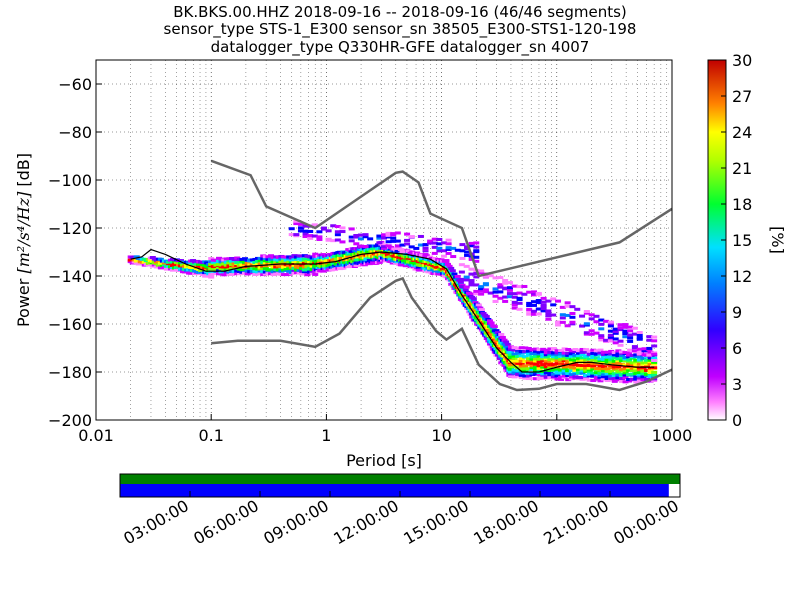 The image size is (800, 600). What do you see at coordinates (75, 132) in the screenshot?
I see `y-tick-label: −80` at bounding box center [75, 132].